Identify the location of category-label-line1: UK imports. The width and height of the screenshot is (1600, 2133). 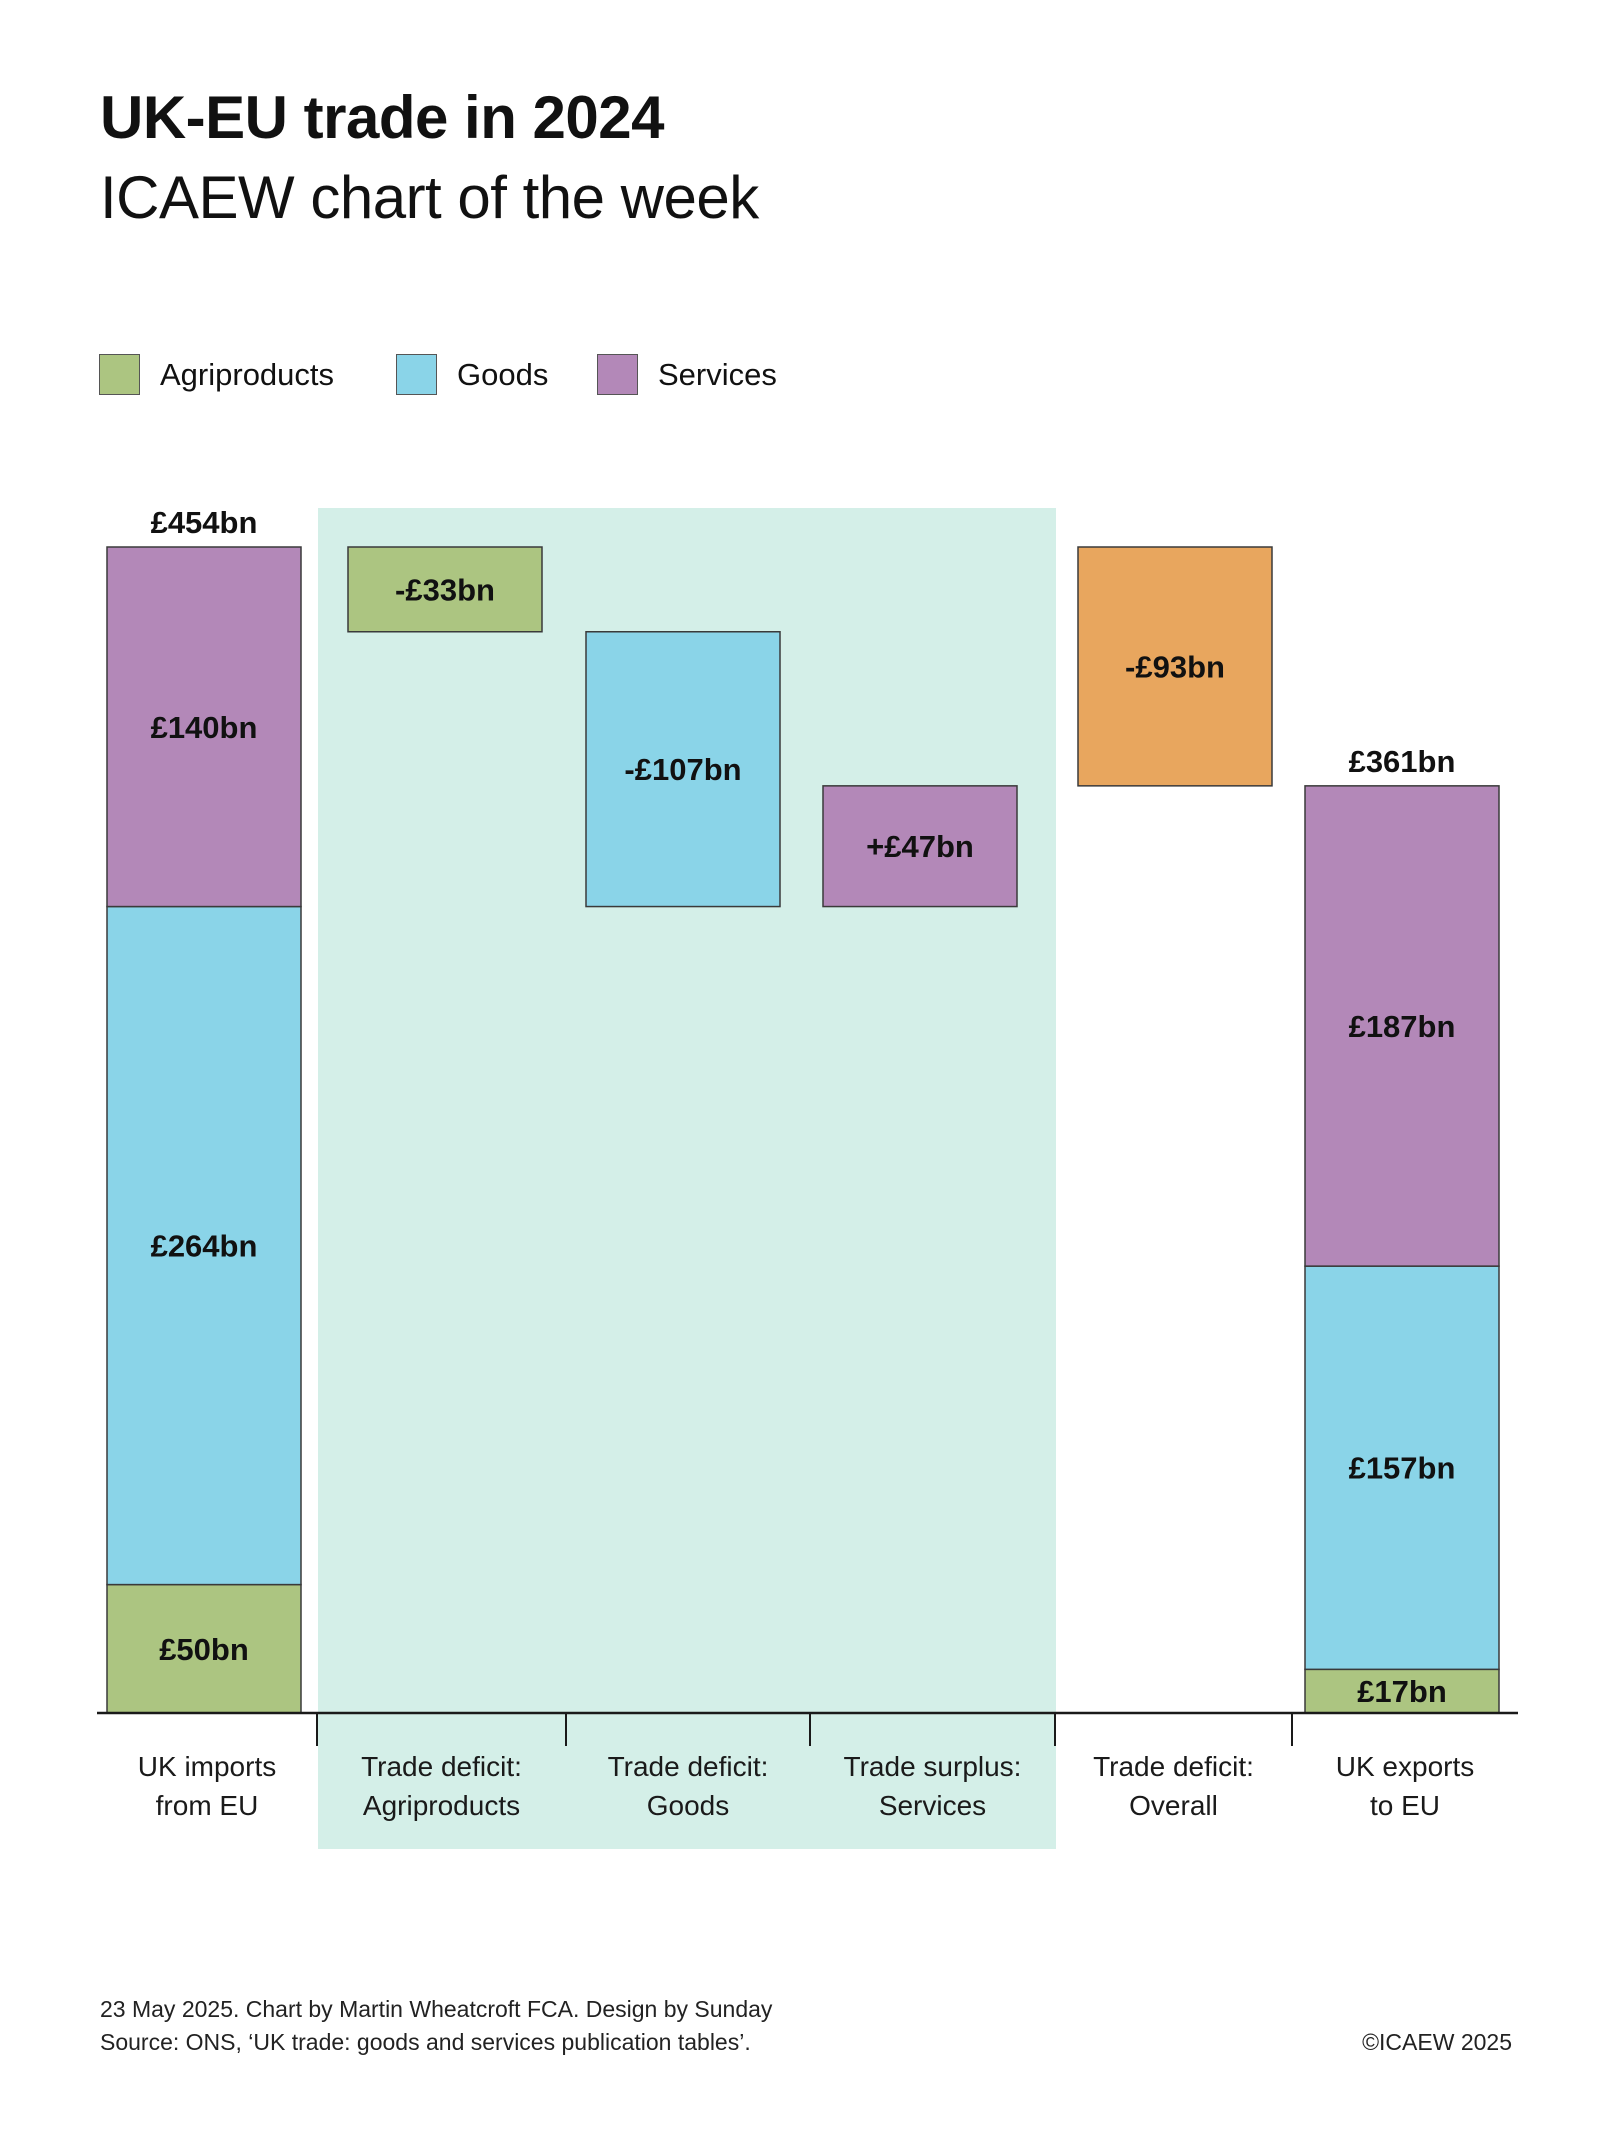
(207, 1766).